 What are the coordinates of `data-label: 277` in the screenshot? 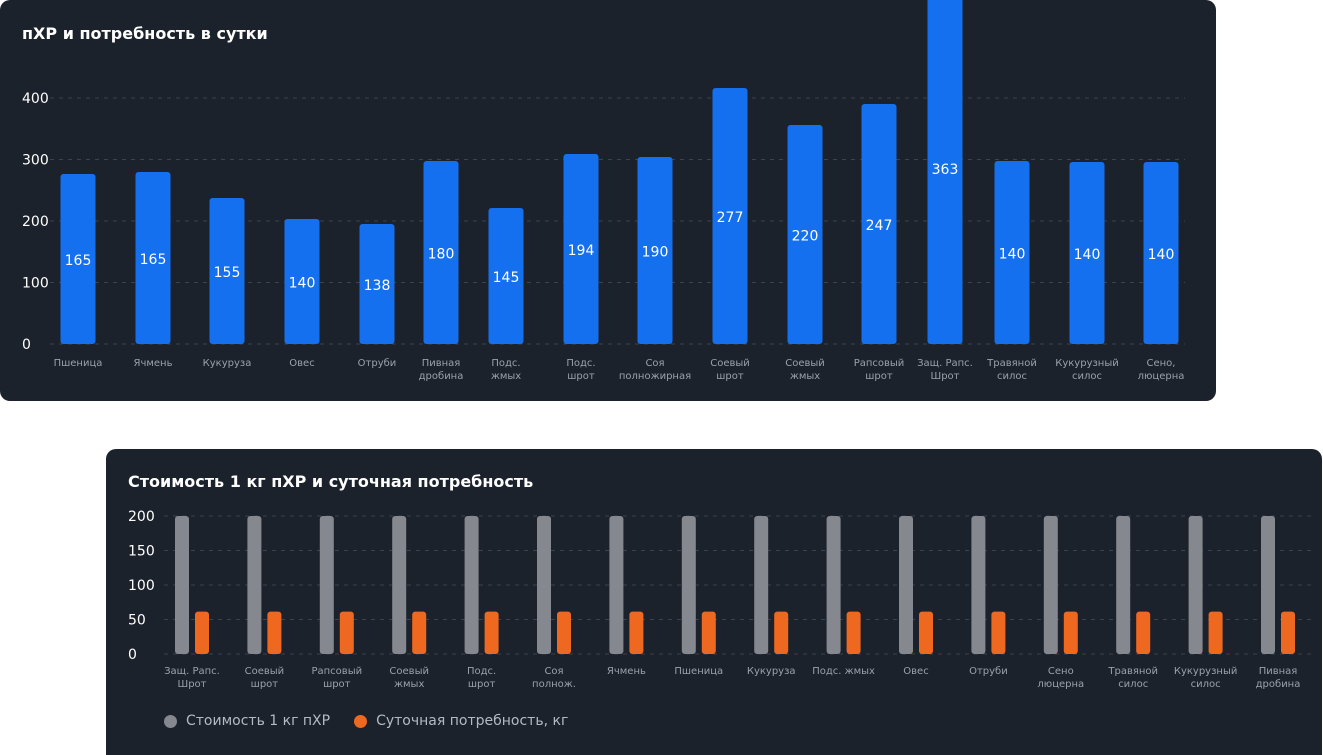 It's located at (730, 218).